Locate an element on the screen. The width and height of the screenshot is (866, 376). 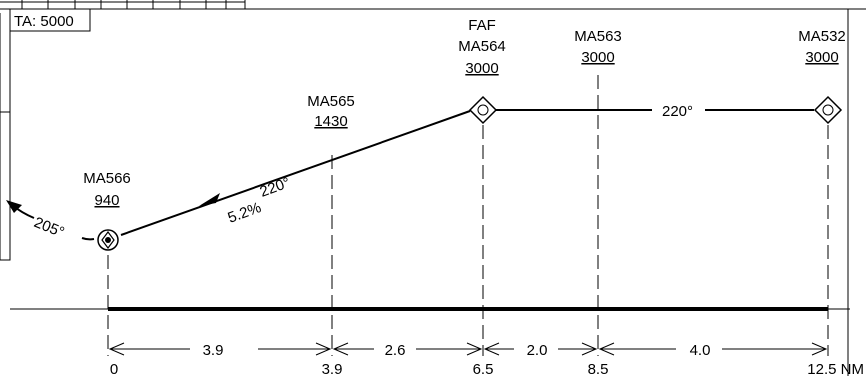
transition-altitude-box: TA: 5000 is located at coordinates (50, 20).